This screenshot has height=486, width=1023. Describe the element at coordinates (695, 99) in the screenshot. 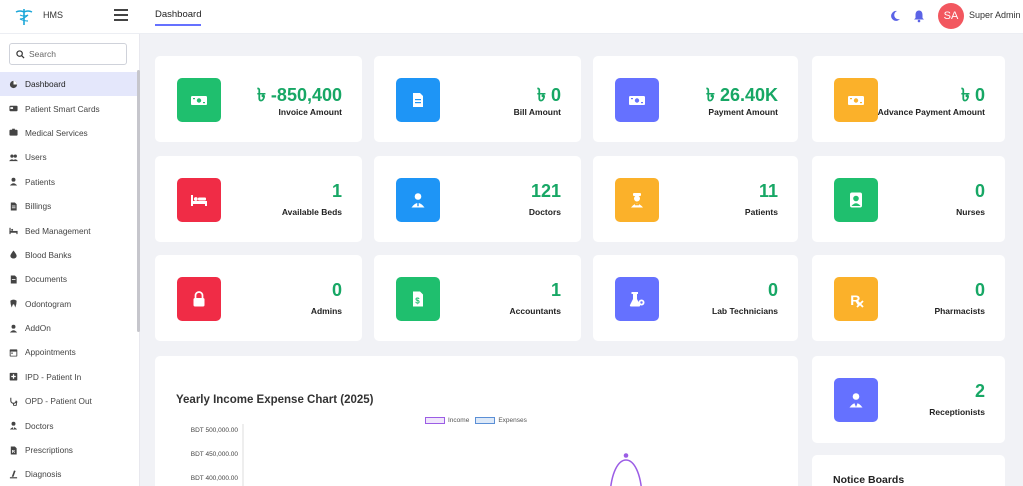

I see `stat-card-payment-amount: ৳ 26.40K Payment Amount` at that location.